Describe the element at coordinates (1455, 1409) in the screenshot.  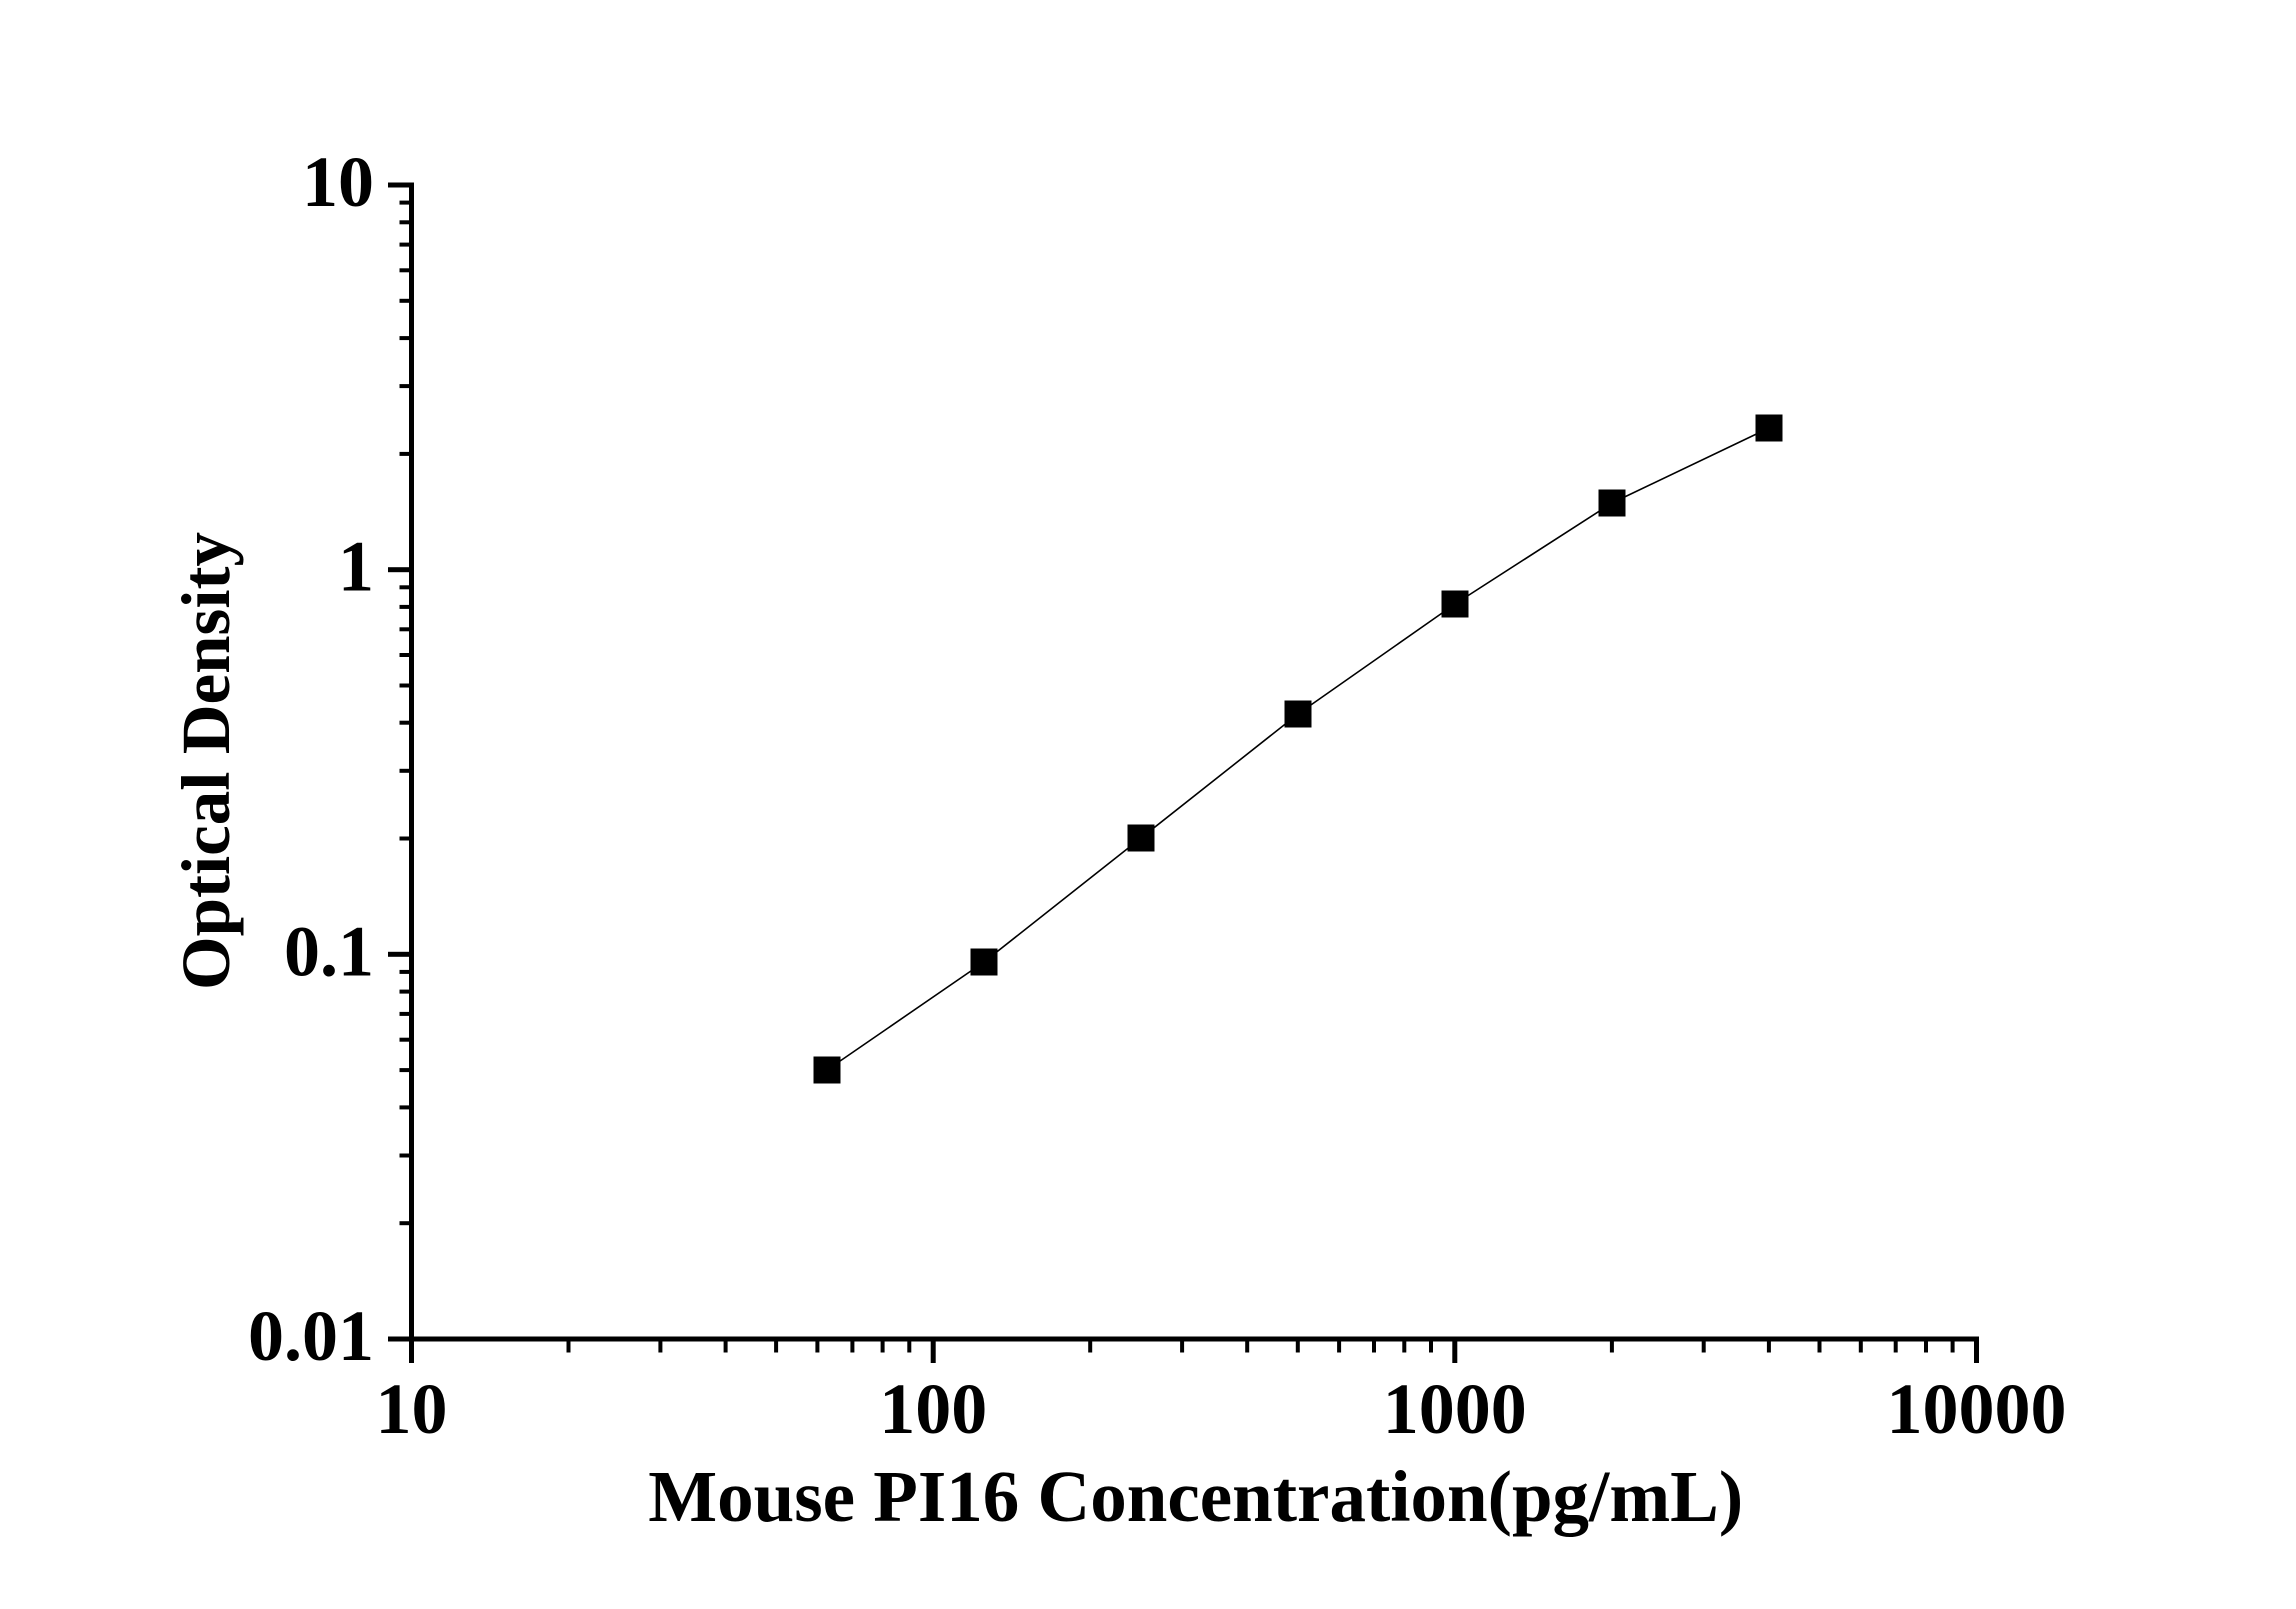
I see `svg-text: 1000` at that location.